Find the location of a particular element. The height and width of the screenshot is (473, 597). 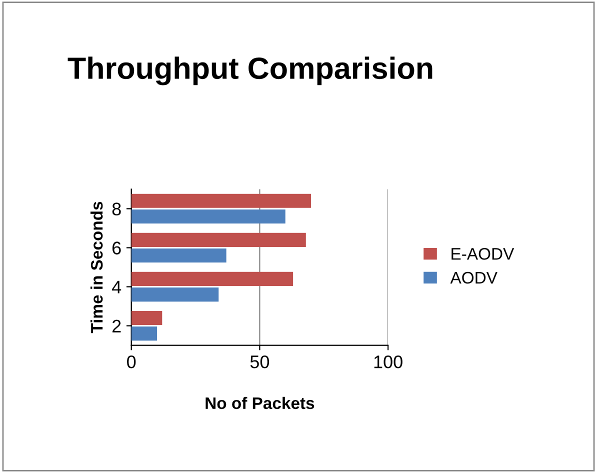

legend-label: E-AODV is located at coordinates (483, 254).